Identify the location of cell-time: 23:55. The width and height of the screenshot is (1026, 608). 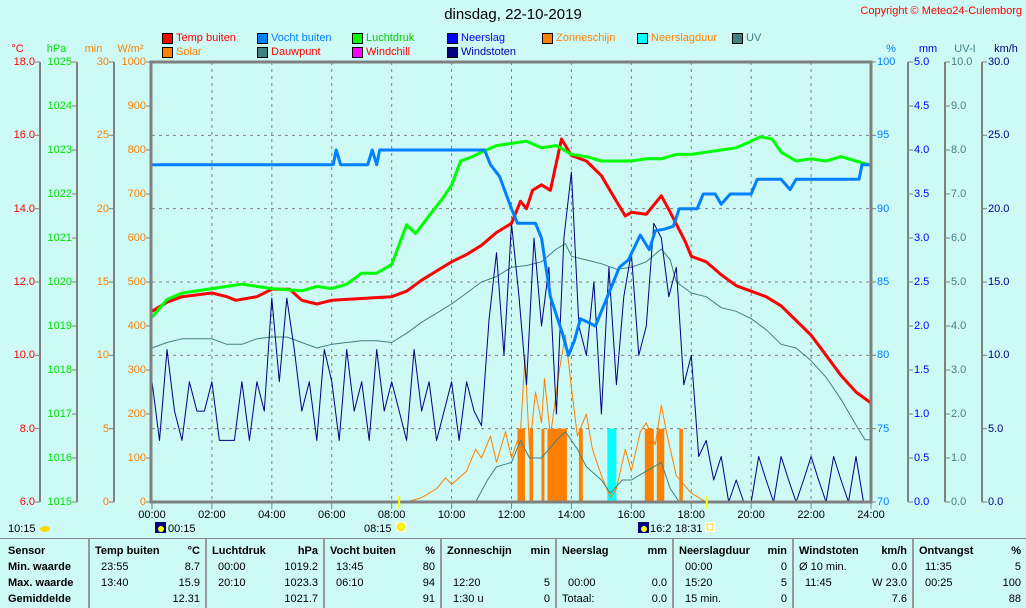
(115, 567).